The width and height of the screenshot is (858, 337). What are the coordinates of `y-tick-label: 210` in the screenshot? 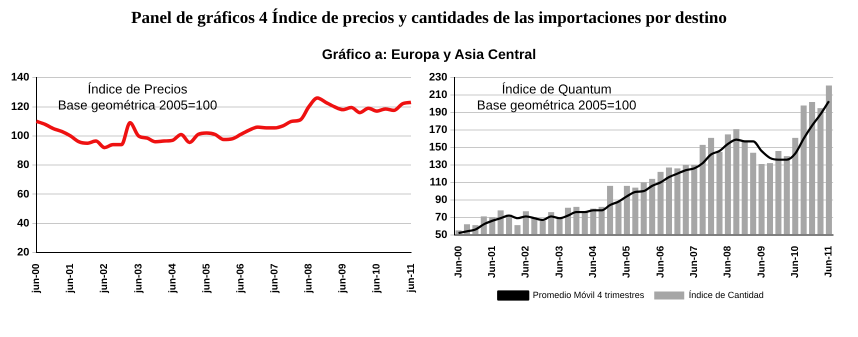 It's located at (438, 95).